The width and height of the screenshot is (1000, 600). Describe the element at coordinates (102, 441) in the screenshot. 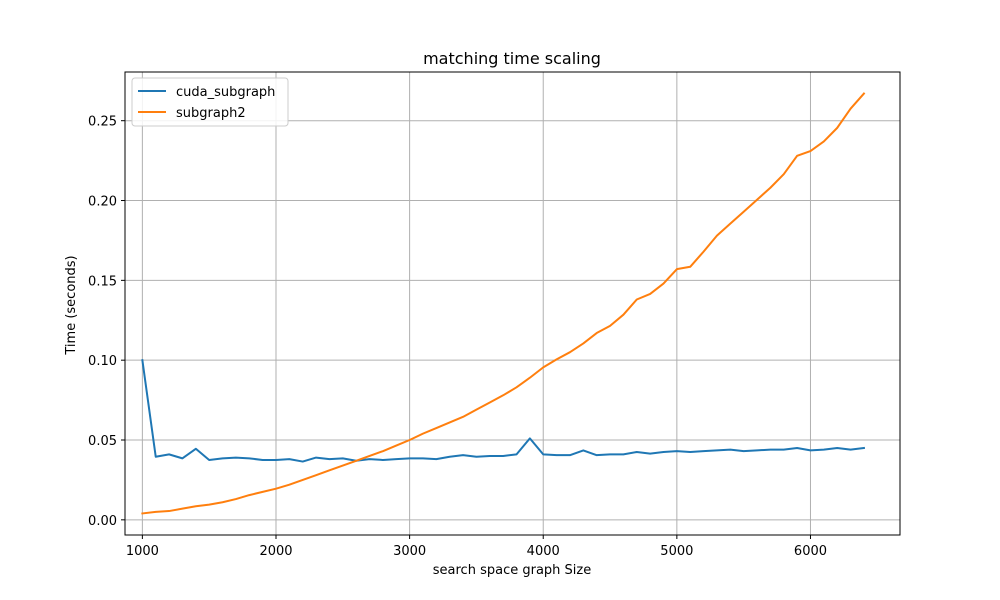

I see `y-tick-label: 0.05` at that location.